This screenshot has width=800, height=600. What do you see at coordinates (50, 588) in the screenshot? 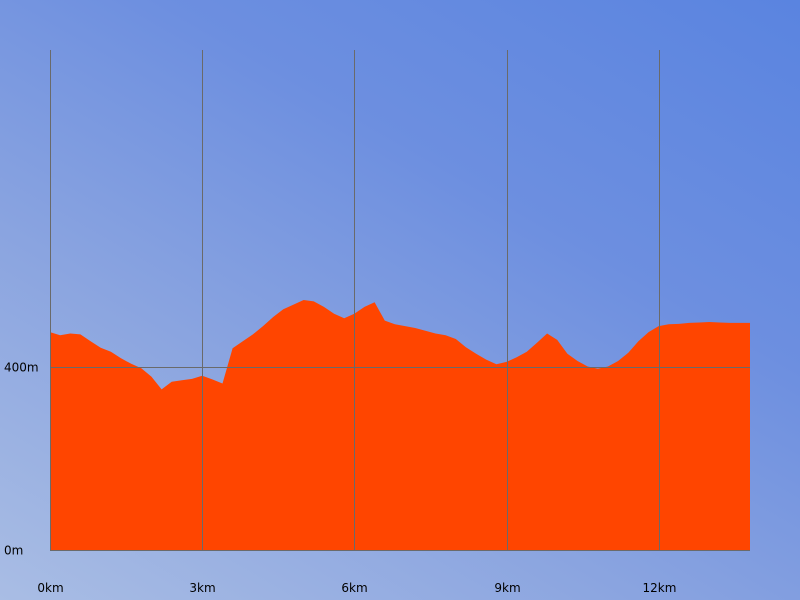
I see `x-tick-label-0: 0km` at bounding box center [50, 588].